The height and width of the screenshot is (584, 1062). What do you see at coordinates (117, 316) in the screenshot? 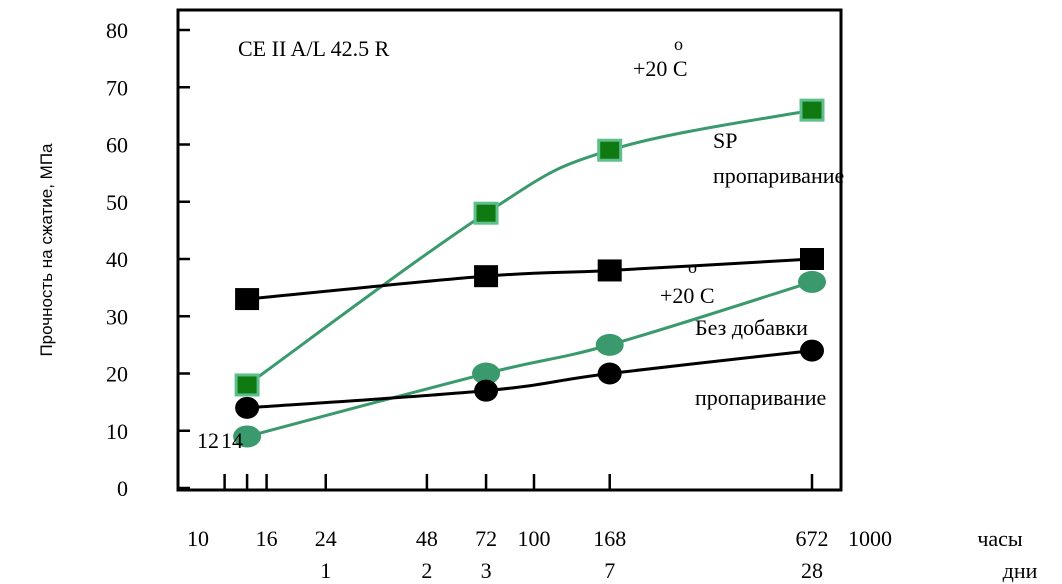
I see `y-tick-label: 30` at bounding box center [117, 316].